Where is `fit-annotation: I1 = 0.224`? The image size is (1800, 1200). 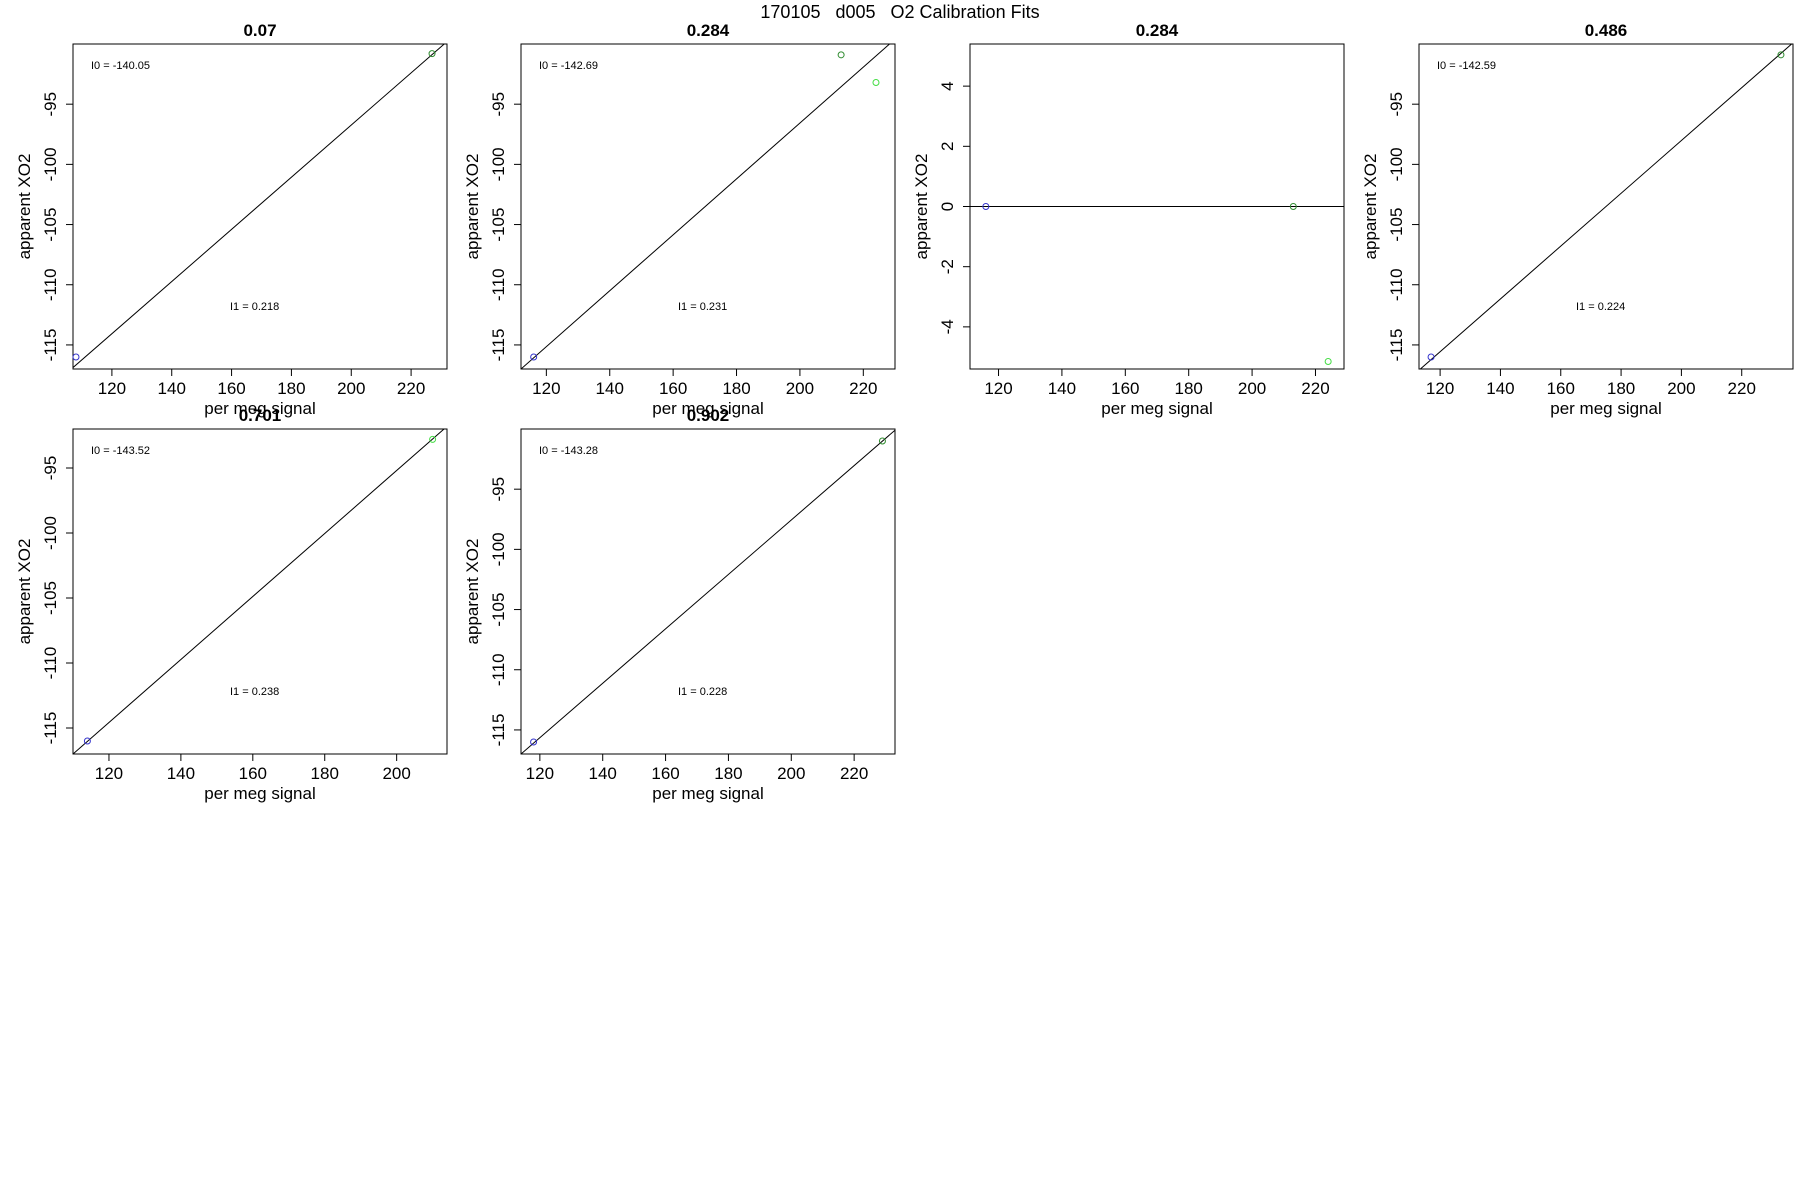 fit-annotation: I1 = 0.224 is located at coordinates (1600, 307).